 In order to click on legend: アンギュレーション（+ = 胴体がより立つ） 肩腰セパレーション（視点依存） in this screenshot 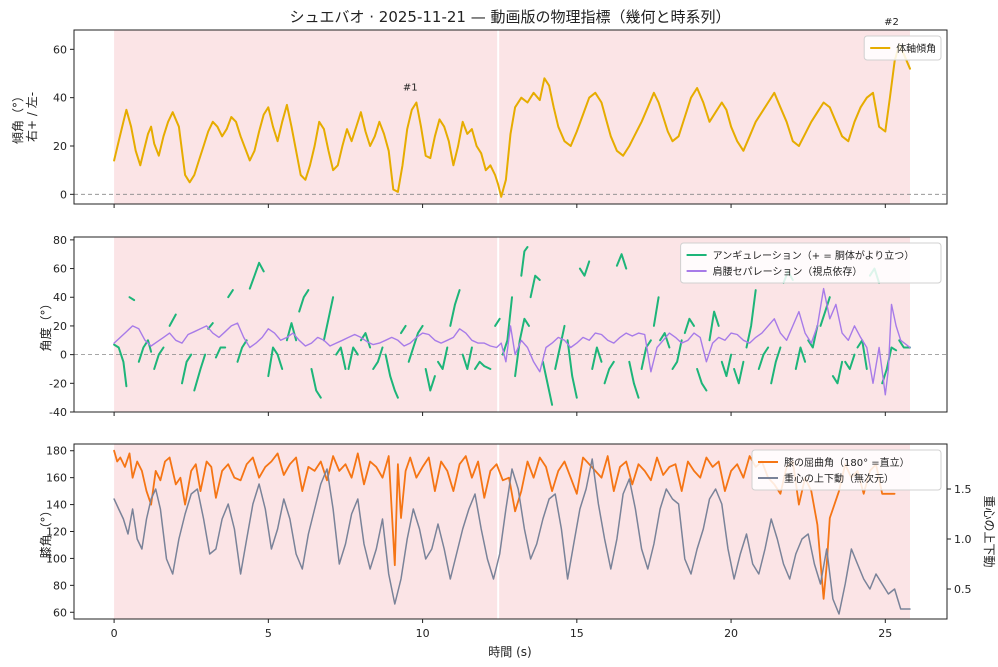, I will do `click(811, 263)`.